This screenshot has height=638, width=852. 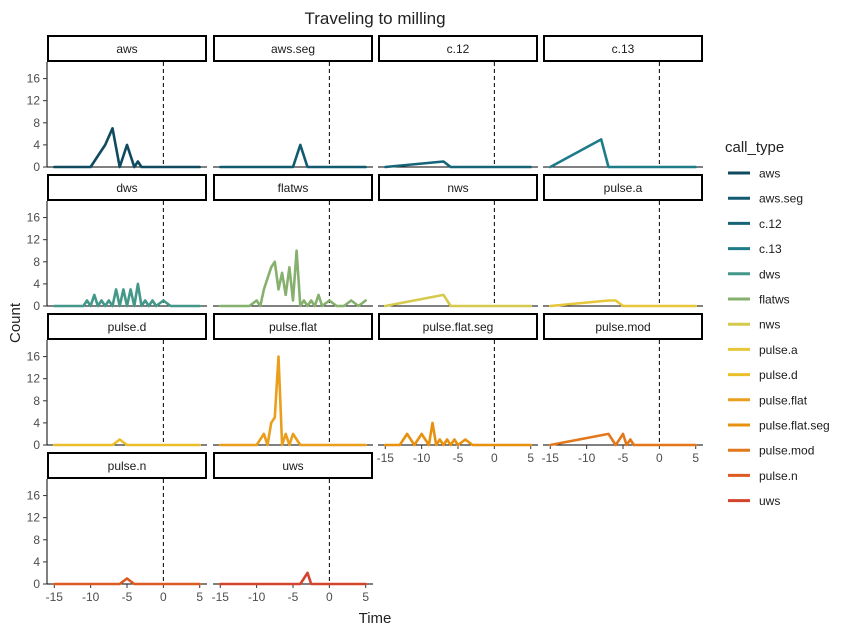 What do you see at coordinates (458, 300) in the screenshot?
I see `series-line-nws` at bounding box center [458, 300].